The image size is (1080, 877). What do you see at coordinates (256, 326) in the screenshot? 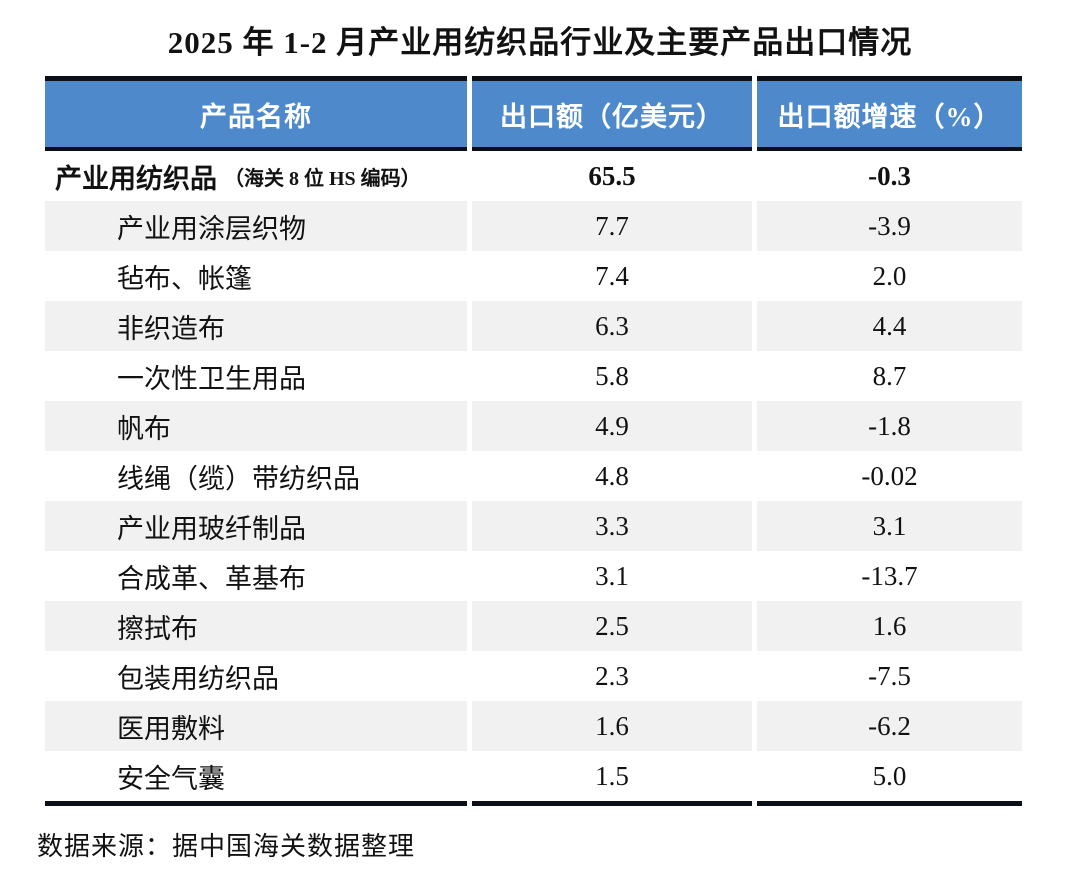
I see `product-name-cell: 非织造布` at bounding box center [256, 326].